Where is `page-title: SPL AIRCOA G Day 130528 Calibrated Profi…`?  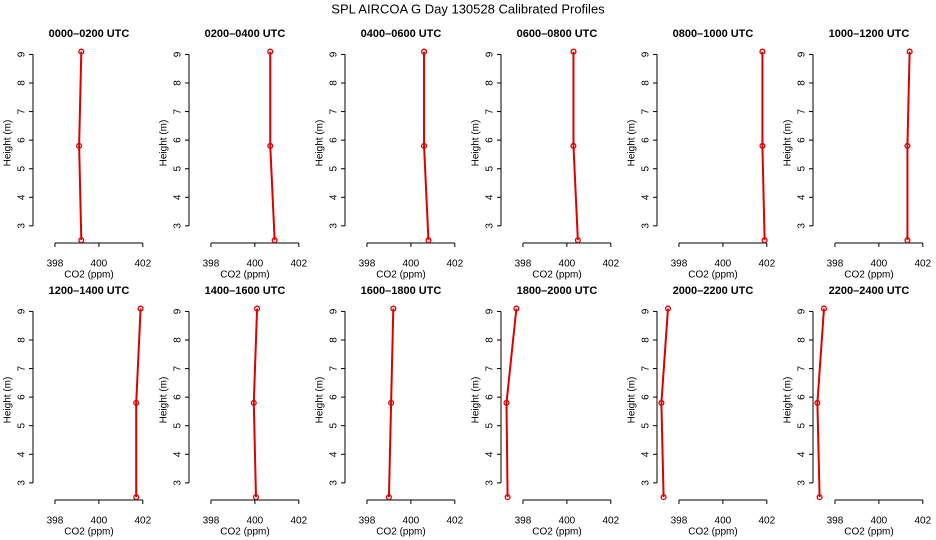
page-title: SPL AIRCOA G Day 130528 Calibrated Profi… is located at coordinates (468, 8).